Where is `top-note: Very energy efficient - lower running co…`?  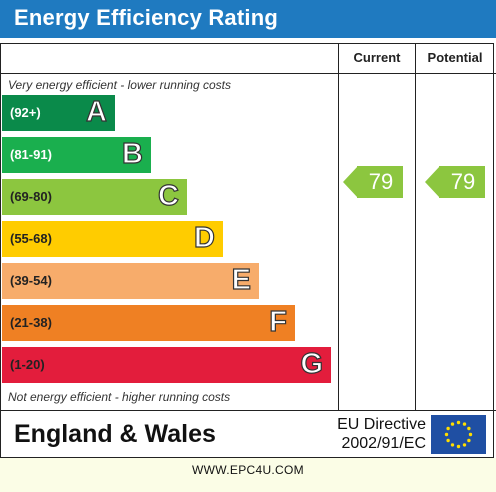 top-note: Very energy efficient - lower running co… is located at coordinates (119, 85).